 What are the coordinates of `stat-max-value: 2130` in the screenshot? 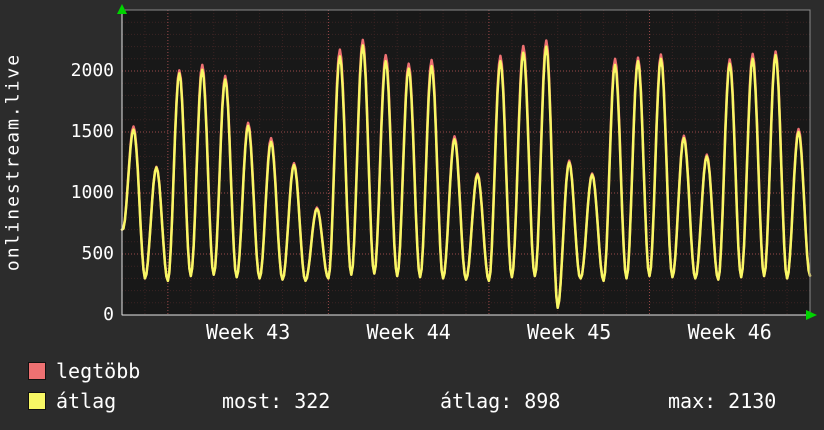 It's located at (752, 401).